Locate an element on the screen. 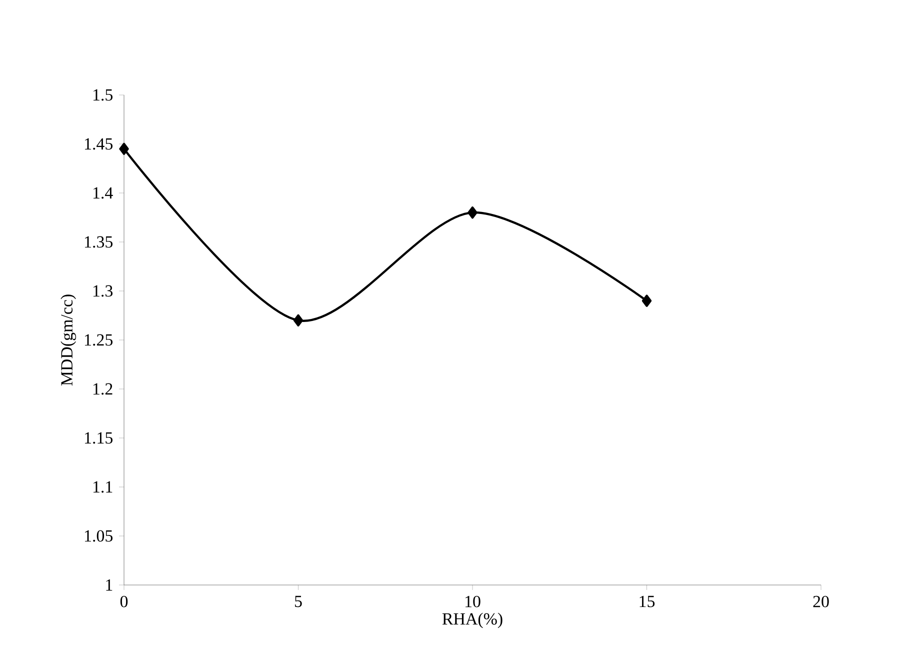 The image size is (899, 650). y-axis-title: MDD(gm/cc) is located at coordinates (68, 340).